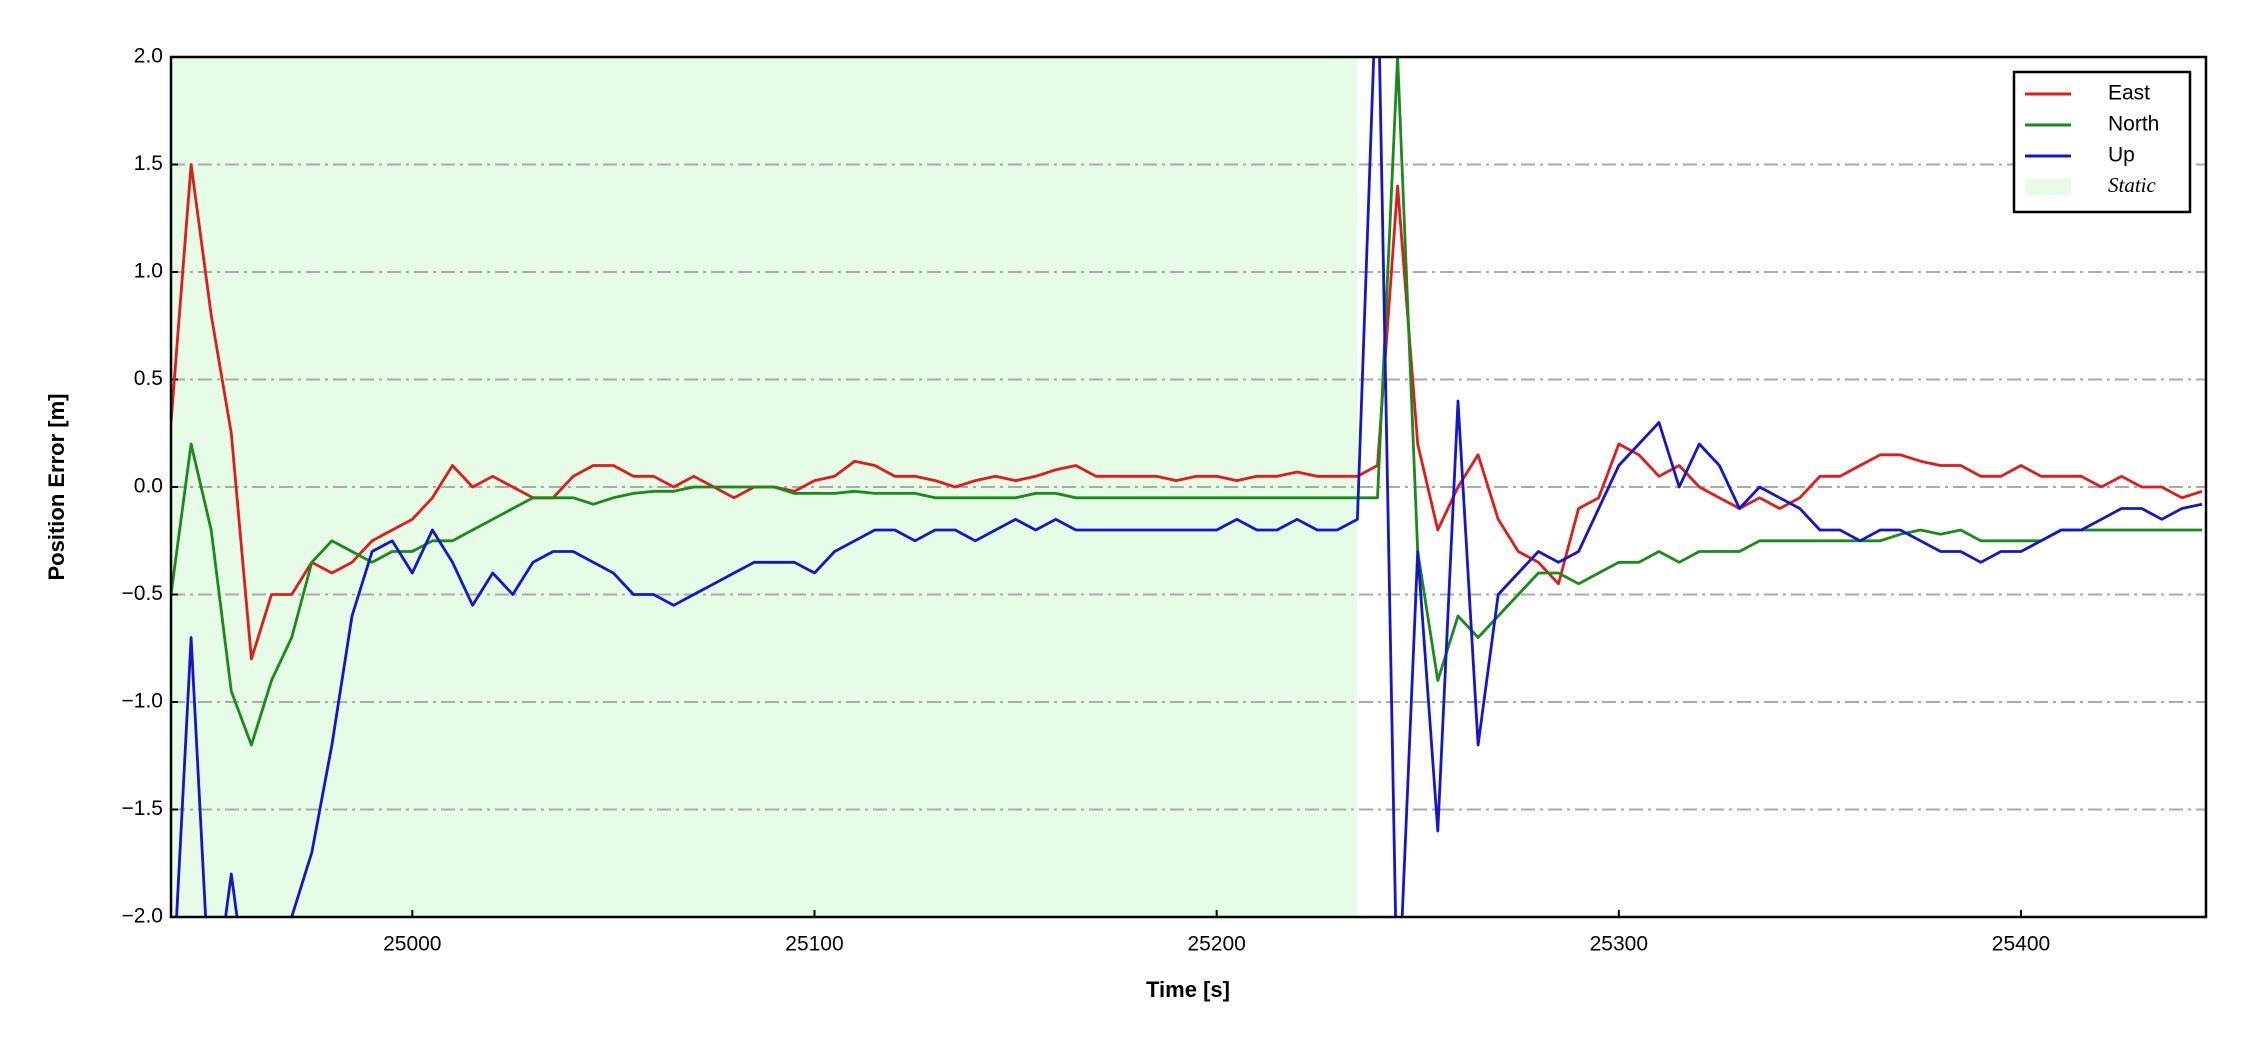  What do you see at coordinates (56, 486) in the screenshot?
I see `y-axis-label: Position Error [m]` at bounding box center [56, 486].